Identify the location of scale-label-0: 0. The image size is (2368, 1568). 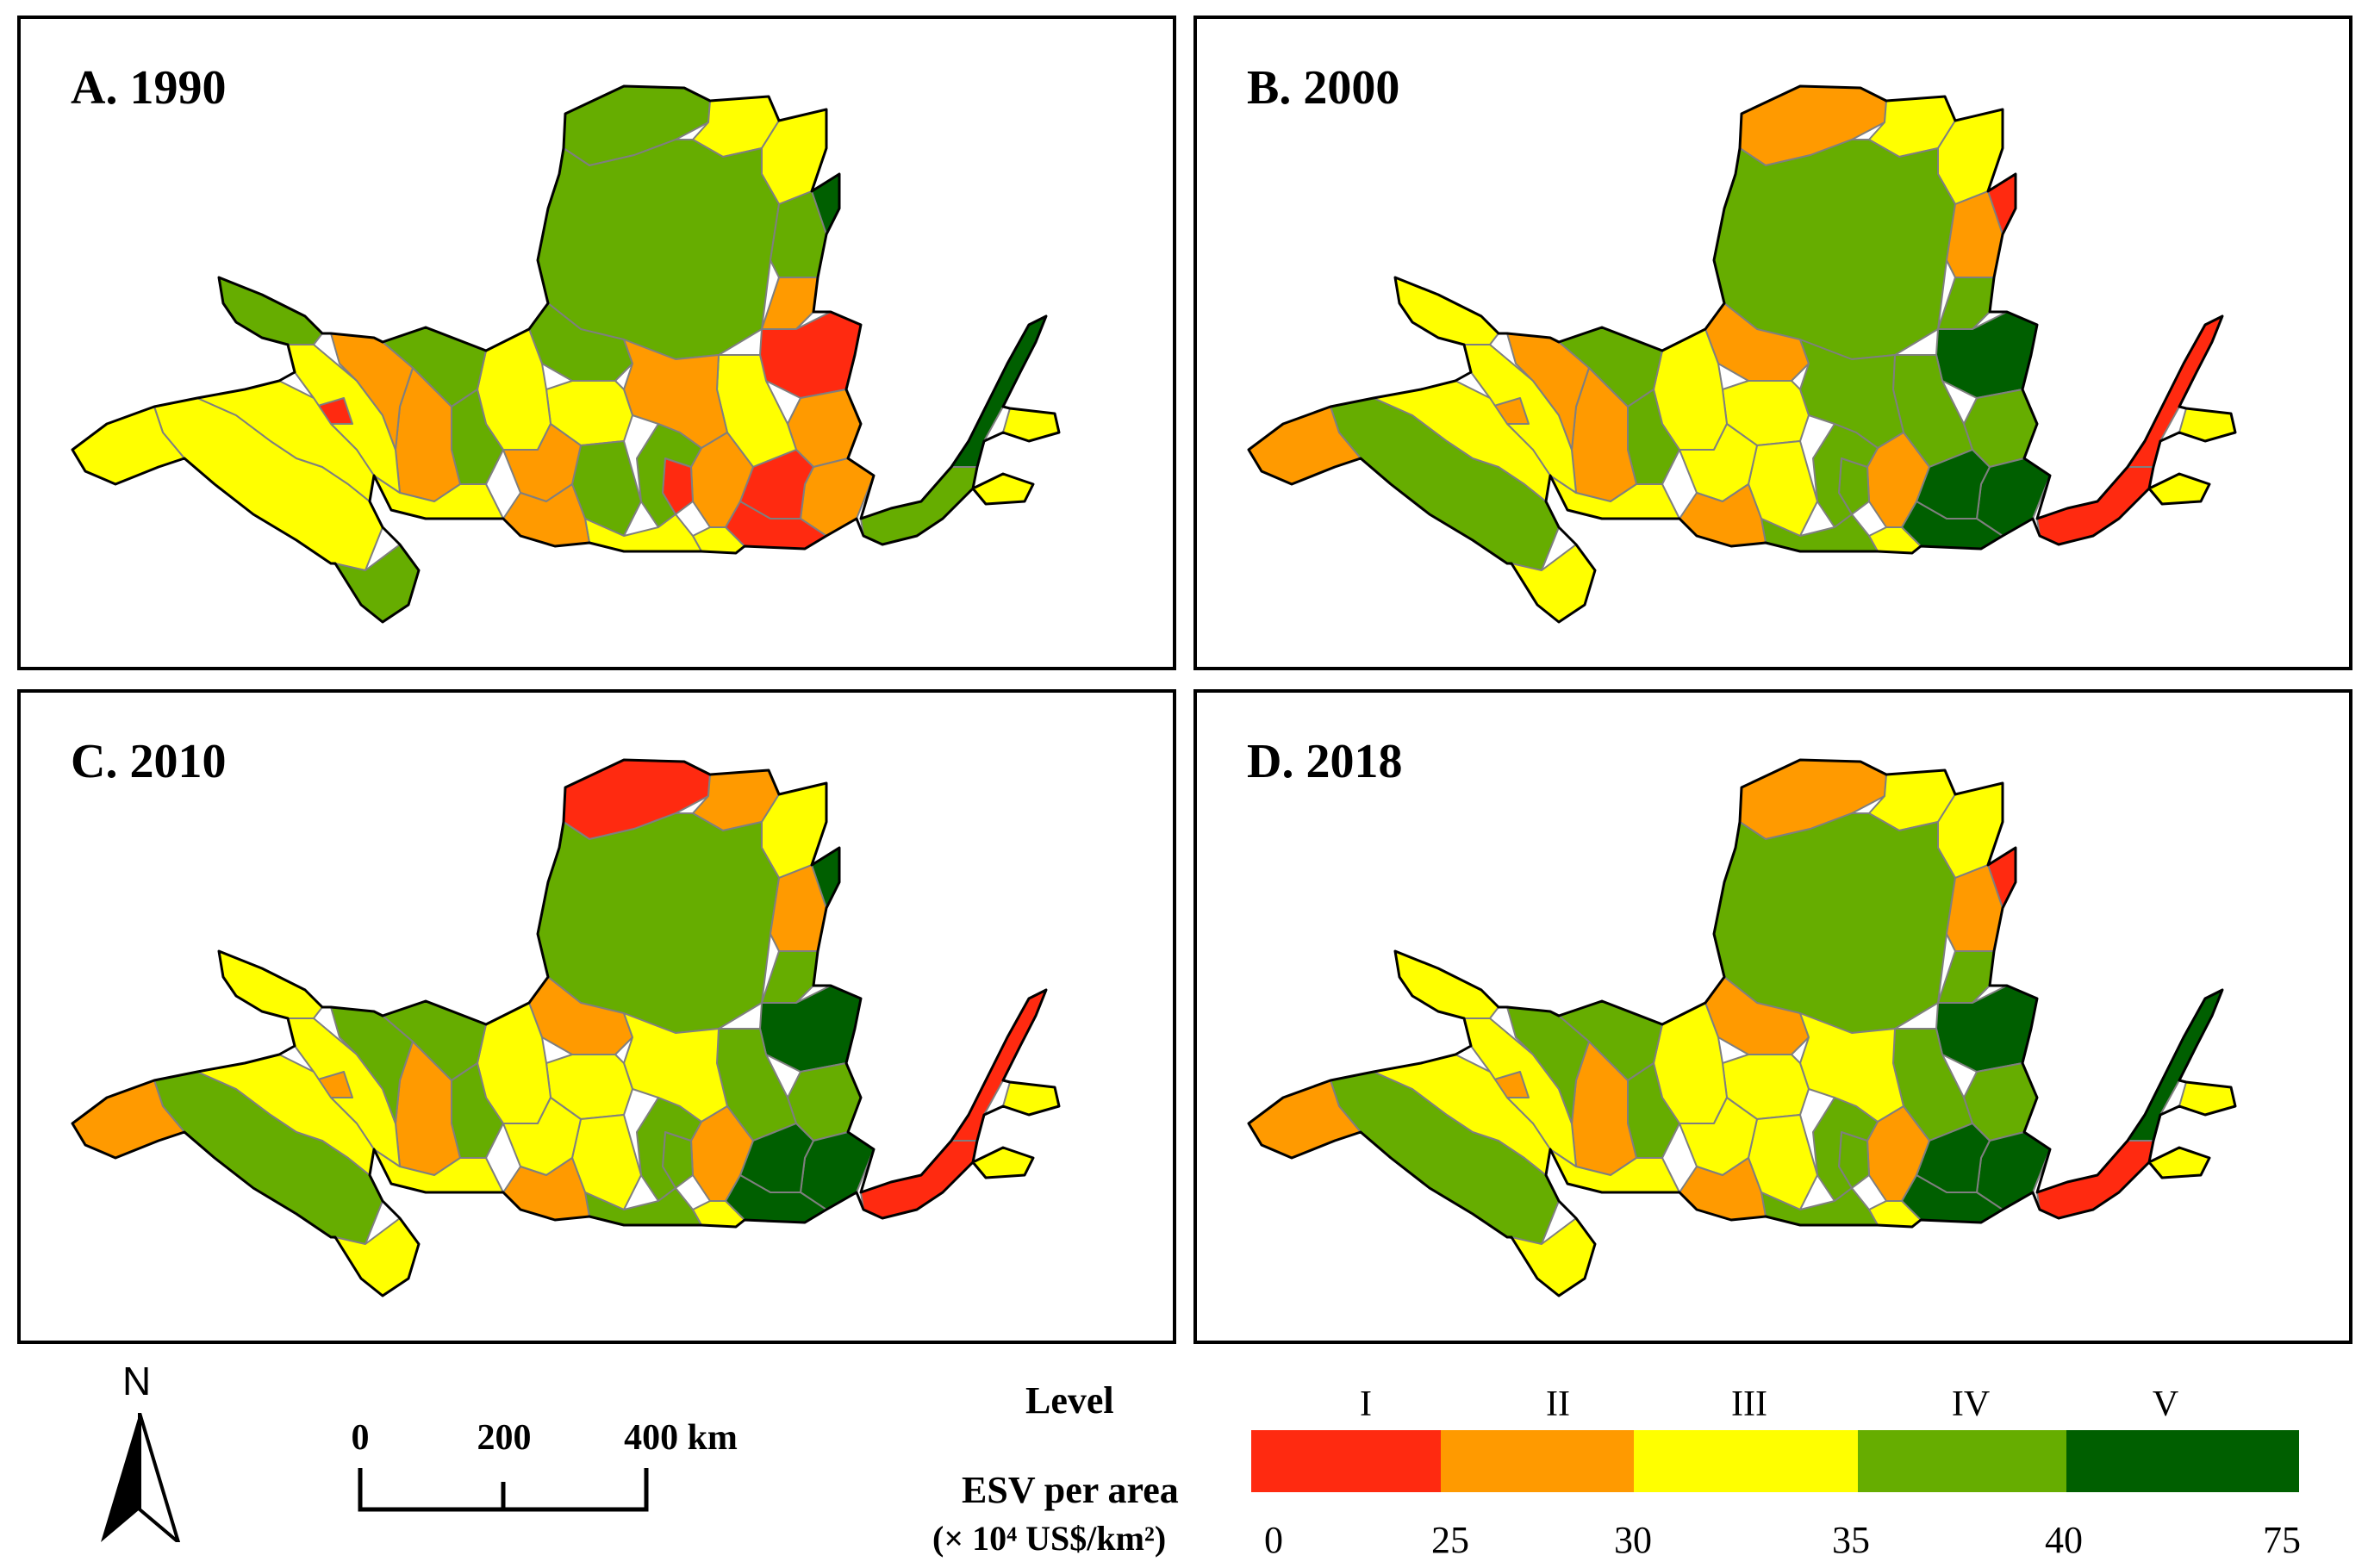
(361, 1438).